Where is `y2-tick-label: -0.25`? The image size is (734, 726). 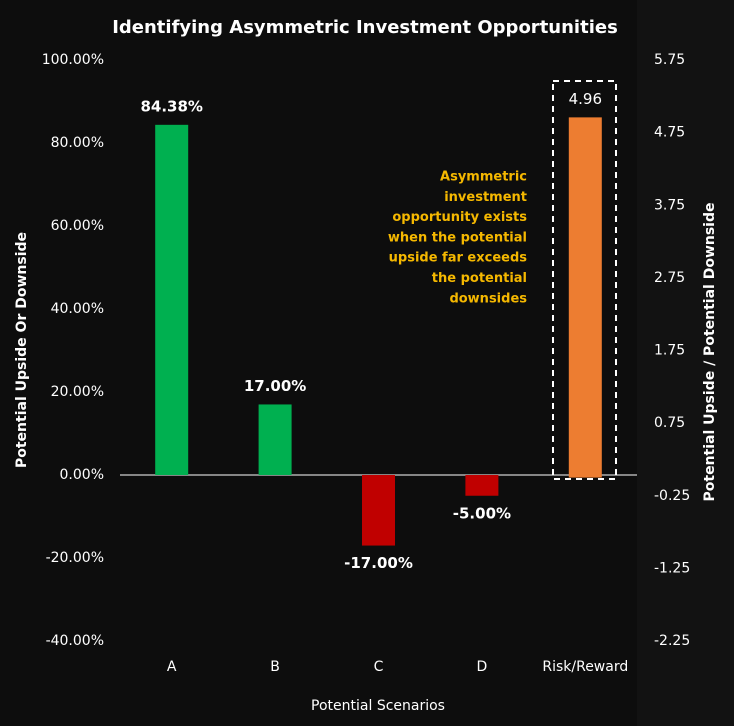 y2-tick-label: -0.25 is located at coordinates (672, 496).